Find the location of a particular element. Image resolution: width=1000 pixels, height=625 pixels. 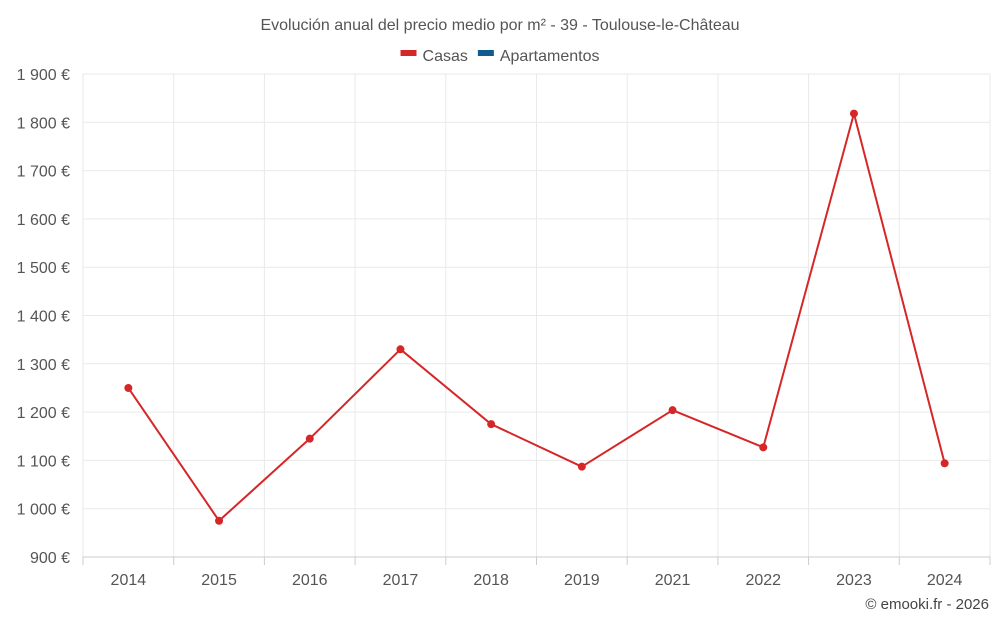

y-tick-label: 1 900 € is located at coordinates (43, 75).